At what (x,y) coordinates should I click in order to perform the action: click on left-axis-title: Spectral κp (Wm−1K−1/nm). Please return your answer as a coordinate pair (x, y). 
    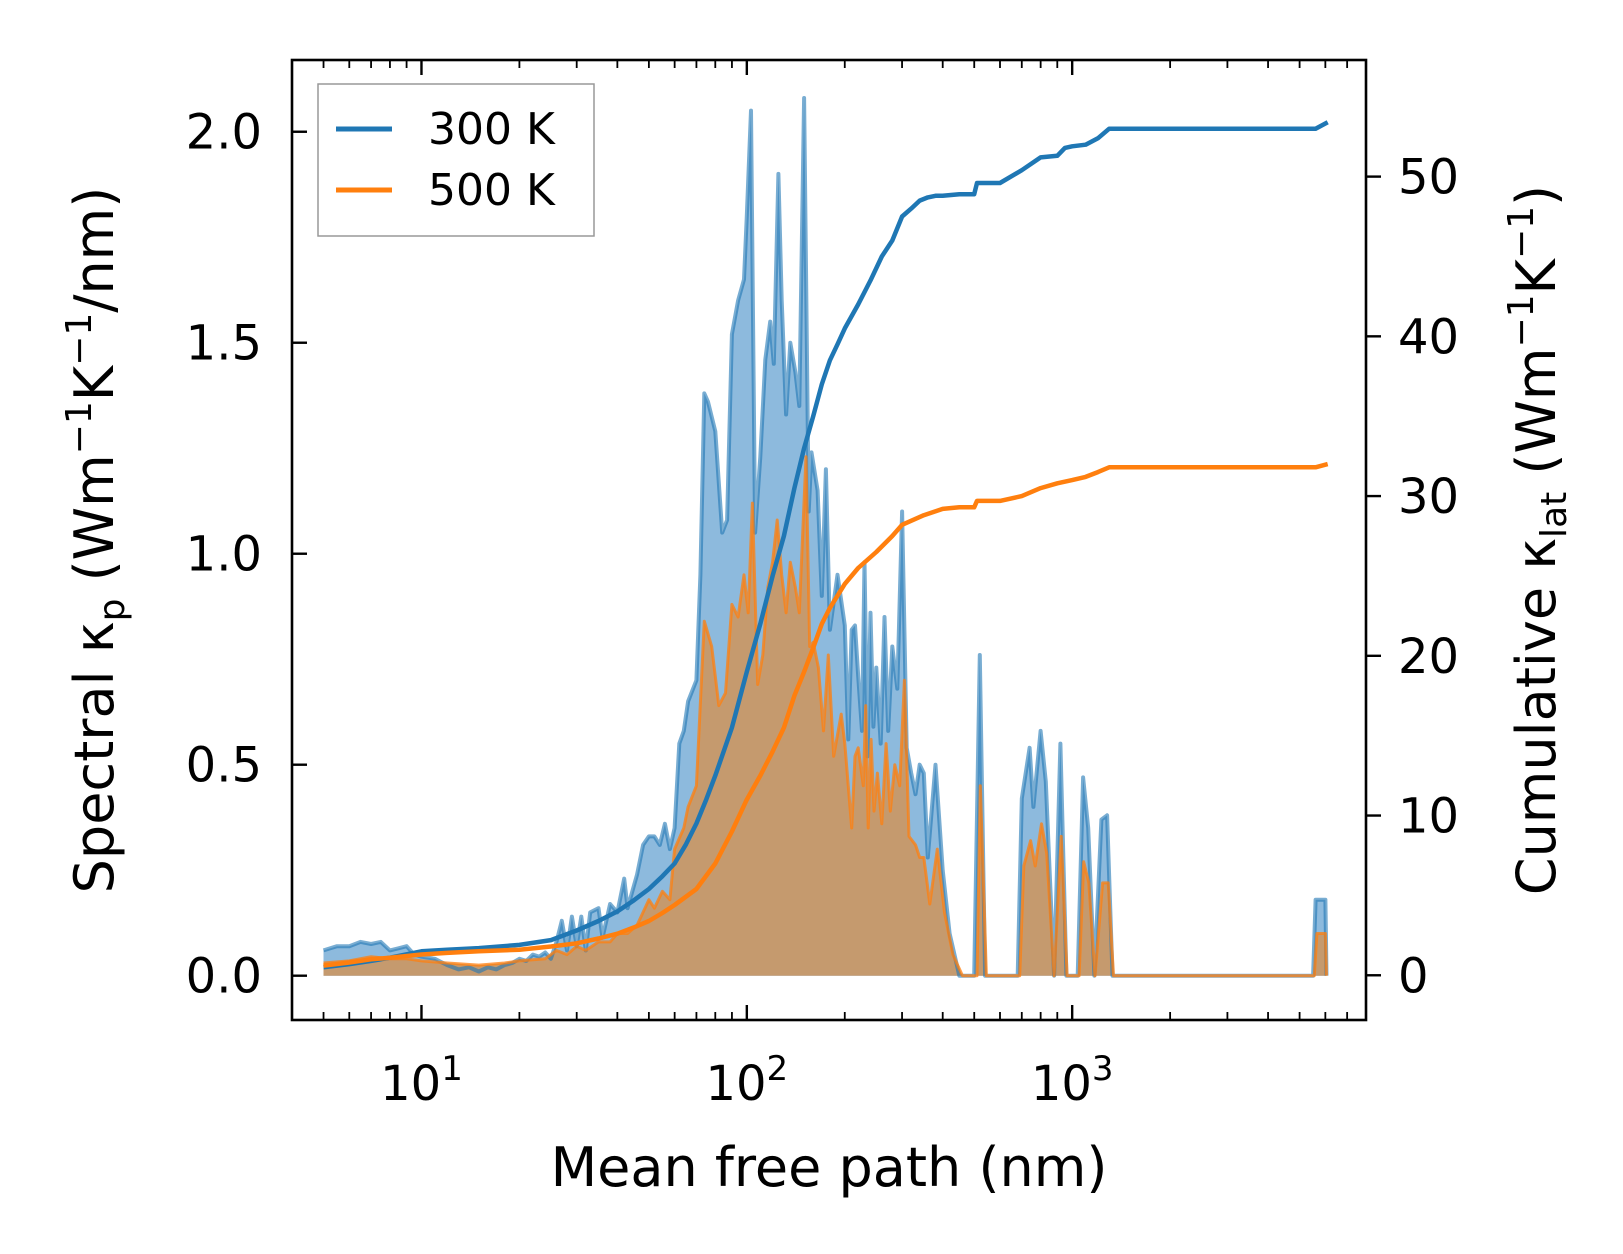
    Looking at the image, I should click on (96, 540).